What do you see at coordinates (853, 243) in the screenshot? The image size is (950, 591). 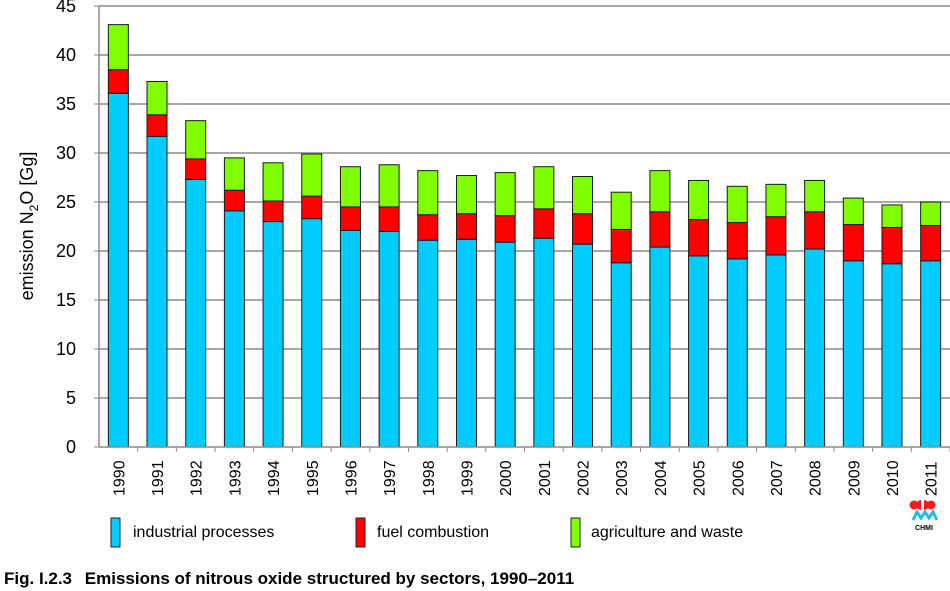 I see `bar-fuel-2009` at bounding box center [853, 243].